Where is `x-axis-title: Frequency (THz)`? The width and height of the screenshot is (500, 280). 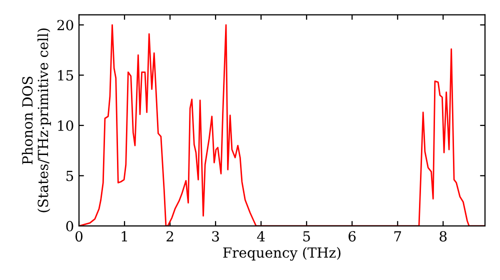
x-axis-title: Frequency (THz) is located at coordinates (281, 254).